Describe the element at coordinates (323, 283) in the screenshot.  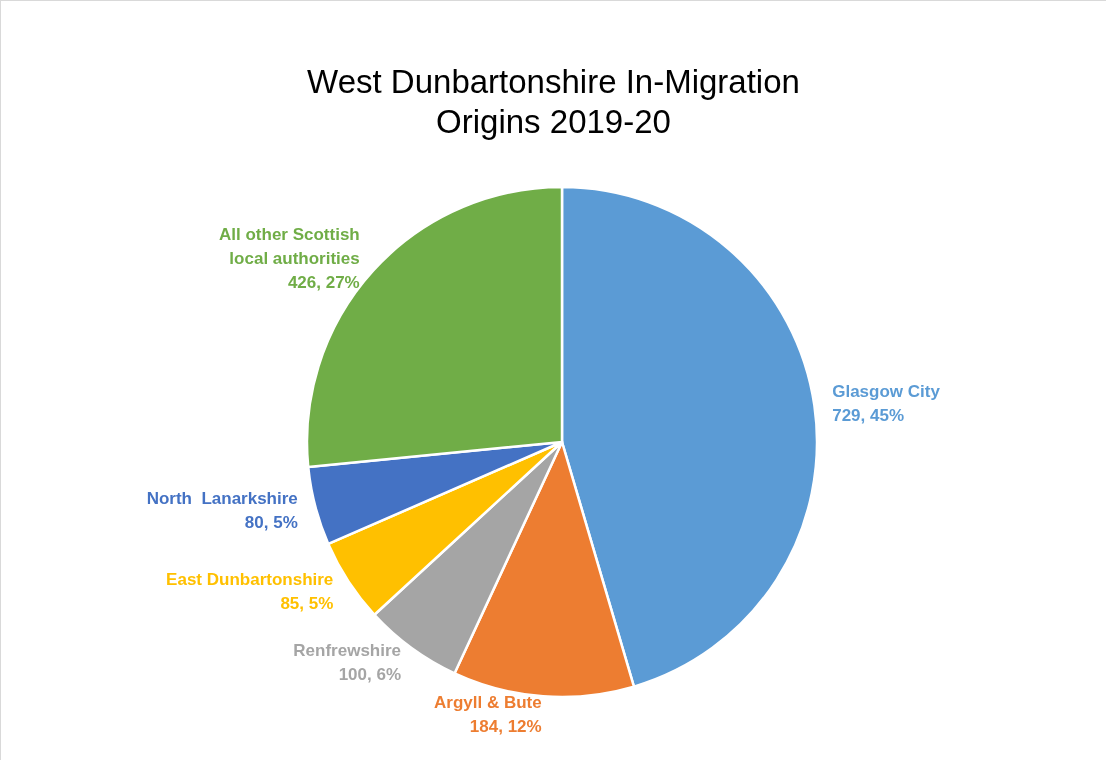
I see `data-label: 426, 27%` at that location.